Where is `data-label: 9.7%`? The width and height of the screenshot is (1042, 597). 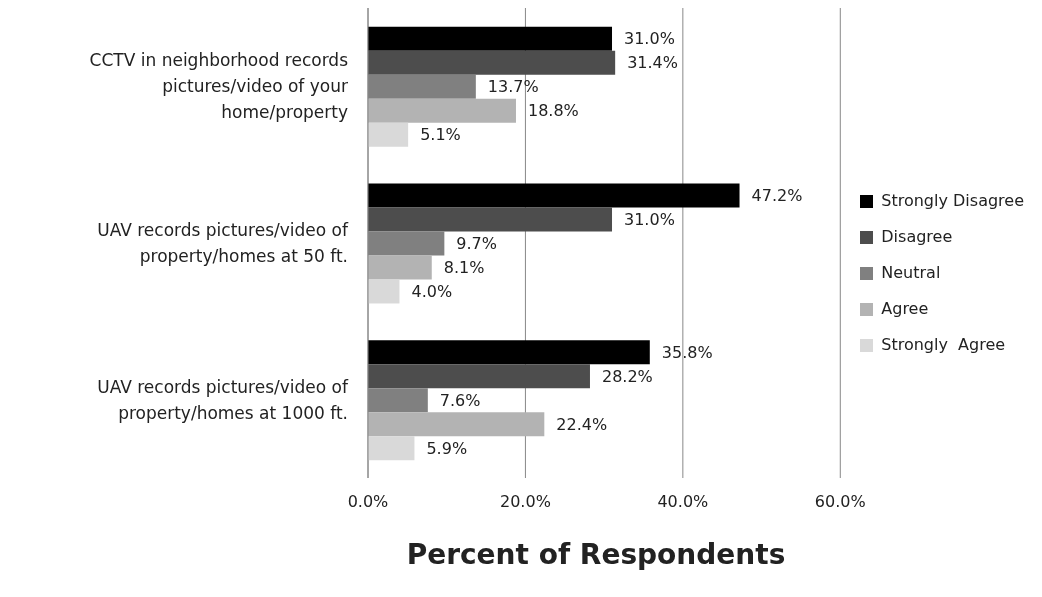
data-label: 9.7% is located at coordinates (477, 243).